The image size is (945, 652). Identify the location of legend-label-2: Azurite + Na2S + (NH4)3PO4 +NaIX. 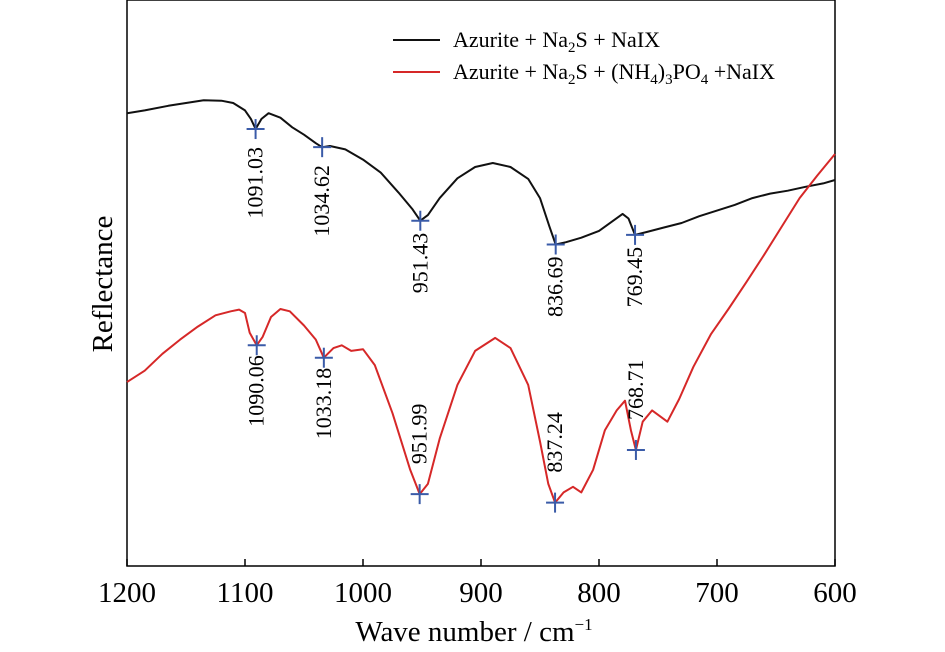
(614, 73).